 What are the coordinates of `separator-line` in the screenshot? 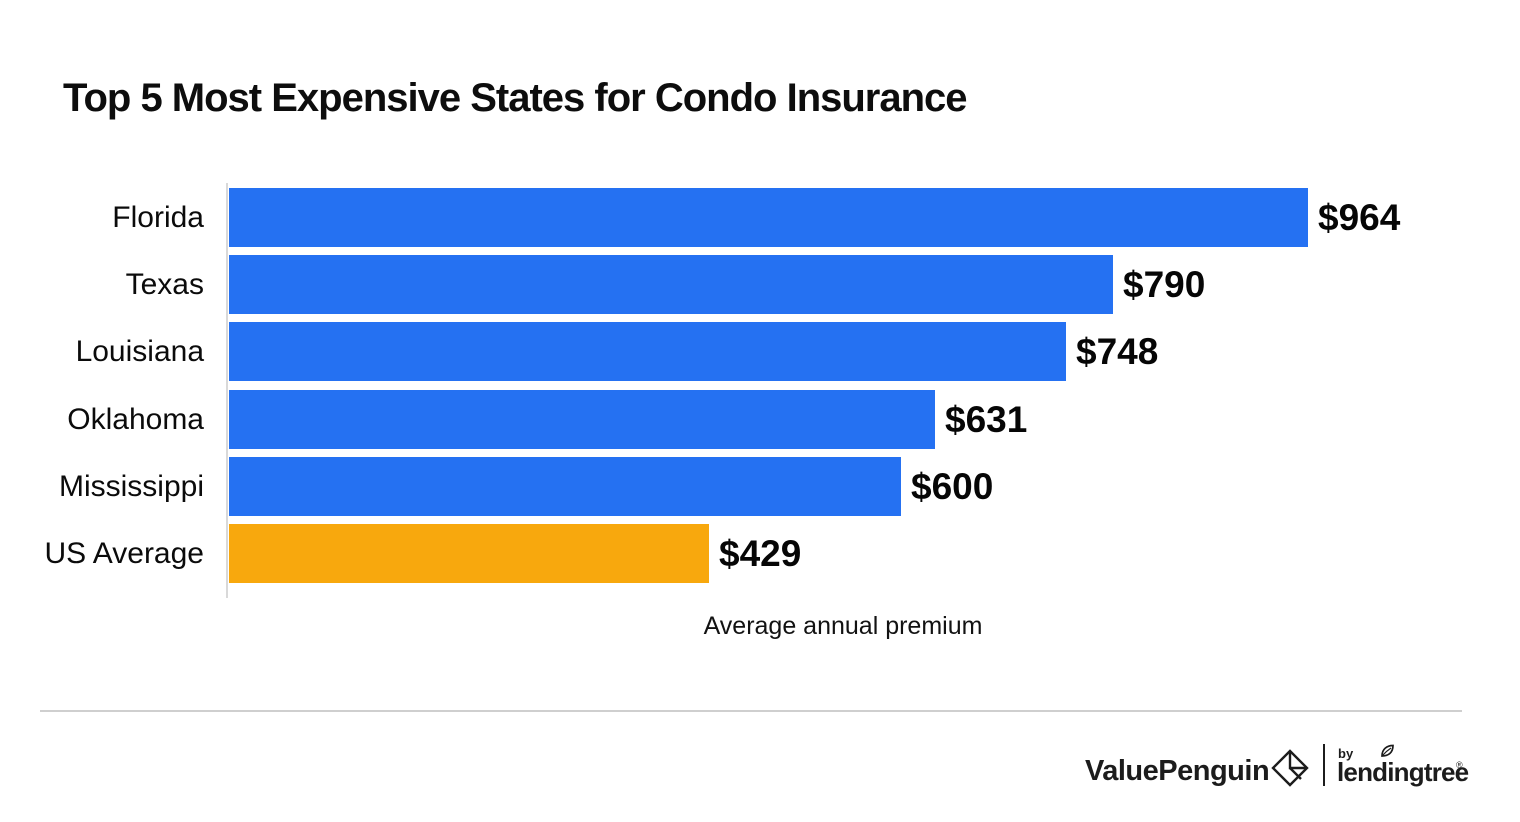 It's located at (1324, 765).